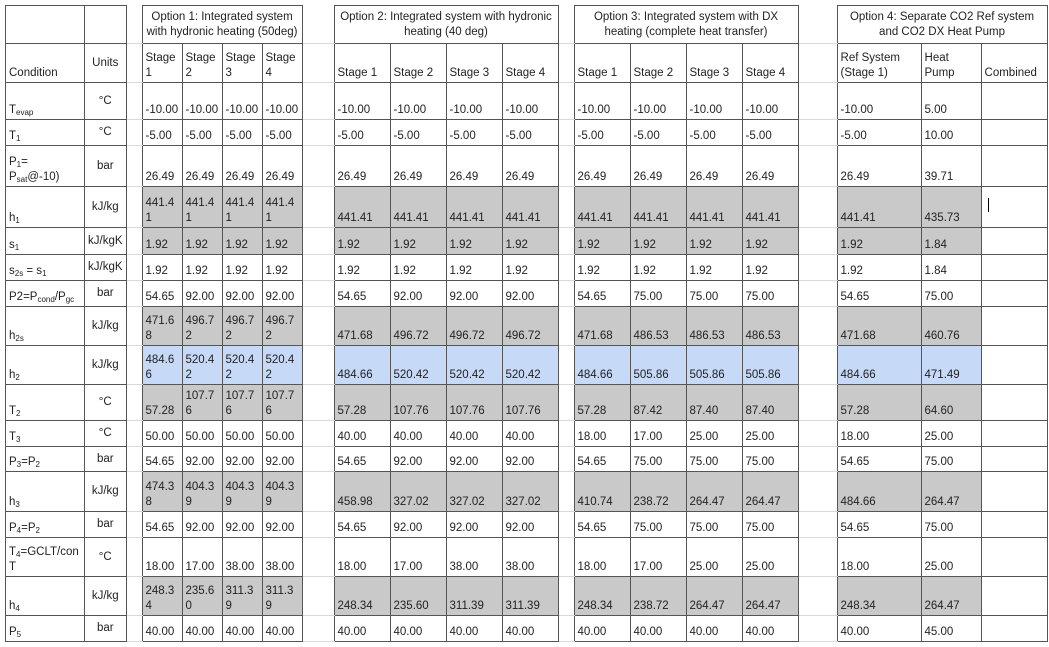 The image size is (1049, 647). I want to click on condition-cell: P4=P2, so click(45, 524).